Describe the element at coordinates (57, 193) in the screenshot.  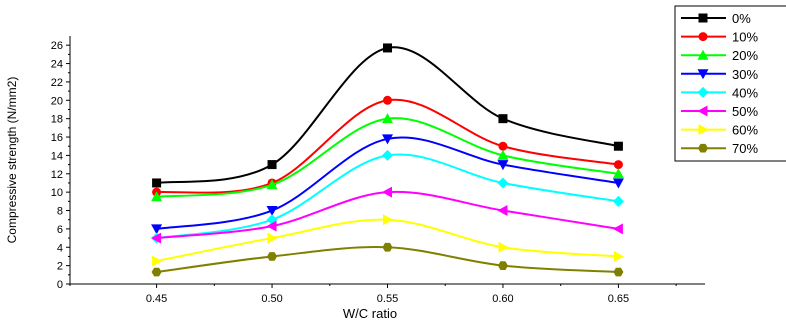
I see `y-tick-label: 10` at that location.